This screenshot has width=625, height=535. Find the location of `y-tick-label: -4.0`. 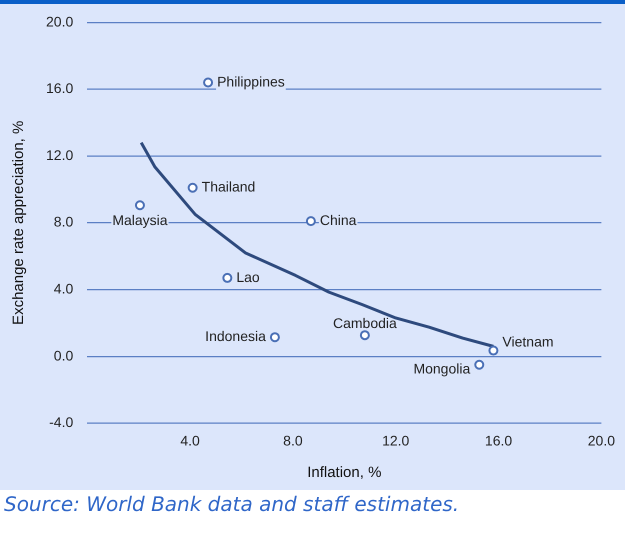

y-tick-label: -4.0 is located at coordinates (61, 422).